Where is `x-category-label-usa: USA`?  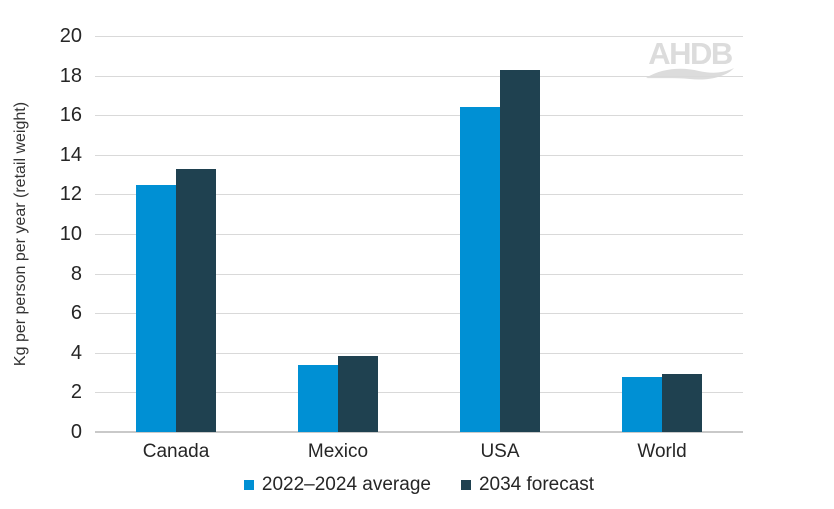 x-category-label-usa: USA is located at coordinates (500, 451).